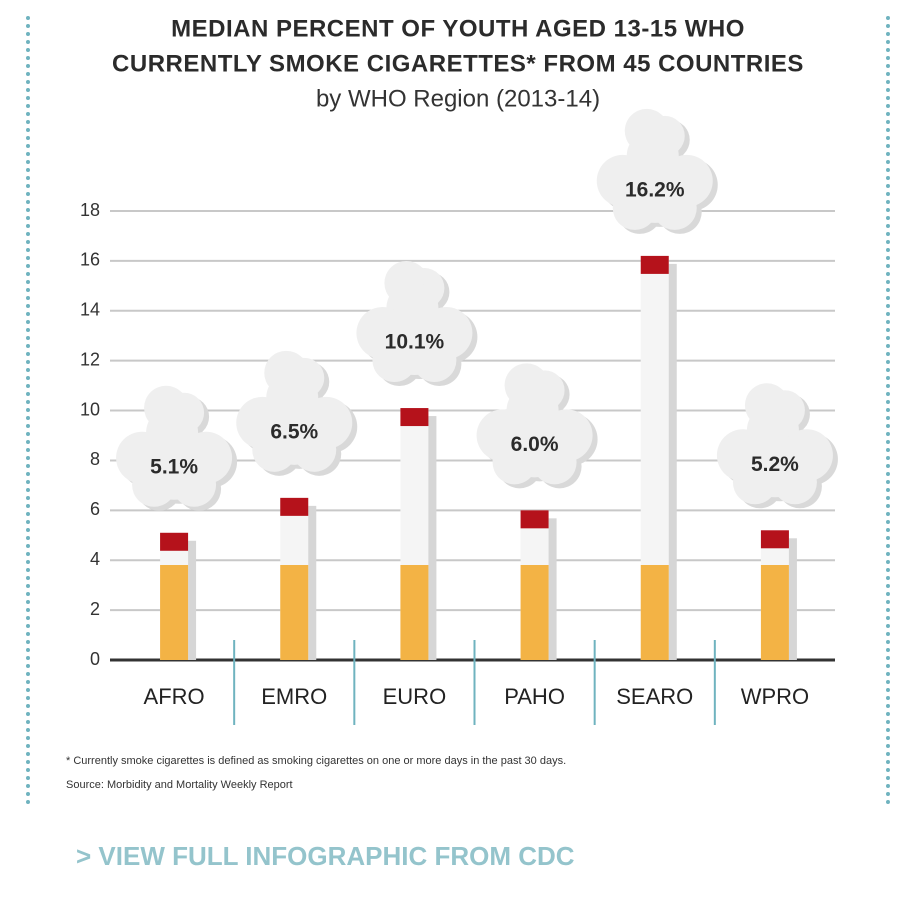 The width and height of the screenshot is (914, 900). What do you see at coordinates (90, 210) in the screenshot?
I see `y-tick-label: 18` at bounding box center [90, 210].